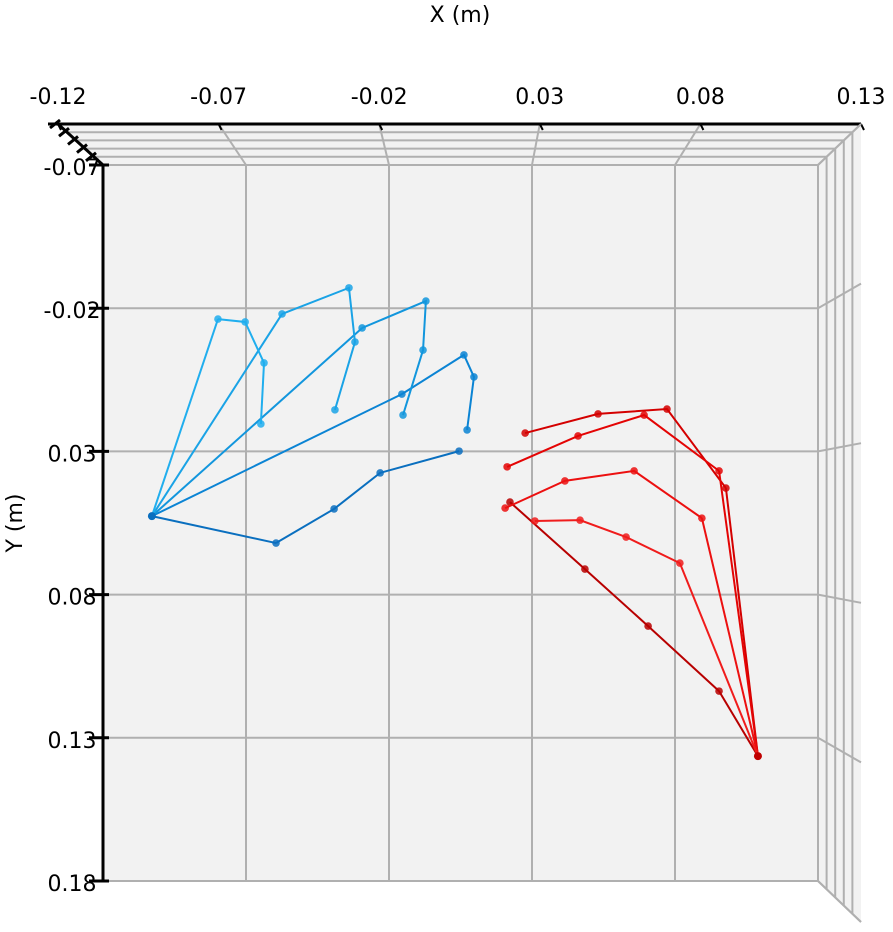 The width and height of the screenshot is (893, 932). I want to click on y-tick-label: -0.07, so click(72, 168).